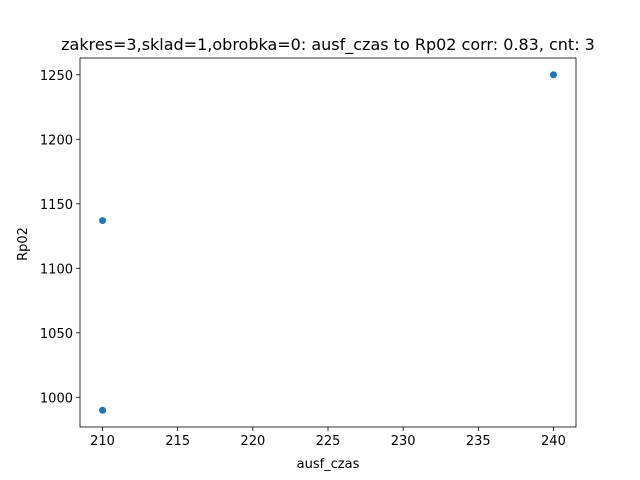 Image resolution: width=640 pixels, height=480 pixels. What do you see at coordinates (23, 244) in the screenshot?
I see `y-axis-title: Rp02` at bounding box center [23, 244].